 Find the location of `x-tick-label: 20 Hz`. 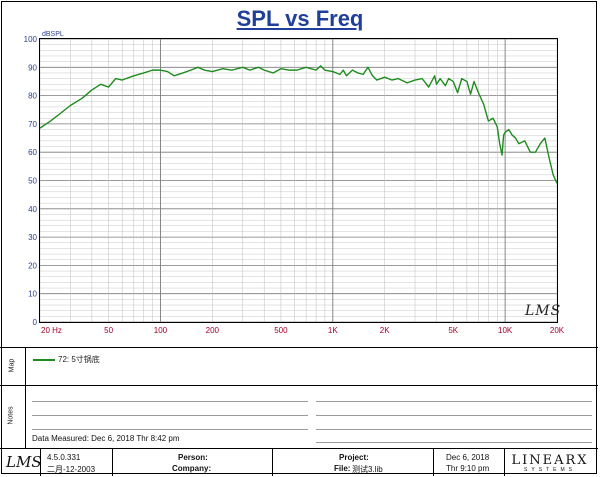

x-tick-label: 20 Hz is located at coordinates (51, 330).